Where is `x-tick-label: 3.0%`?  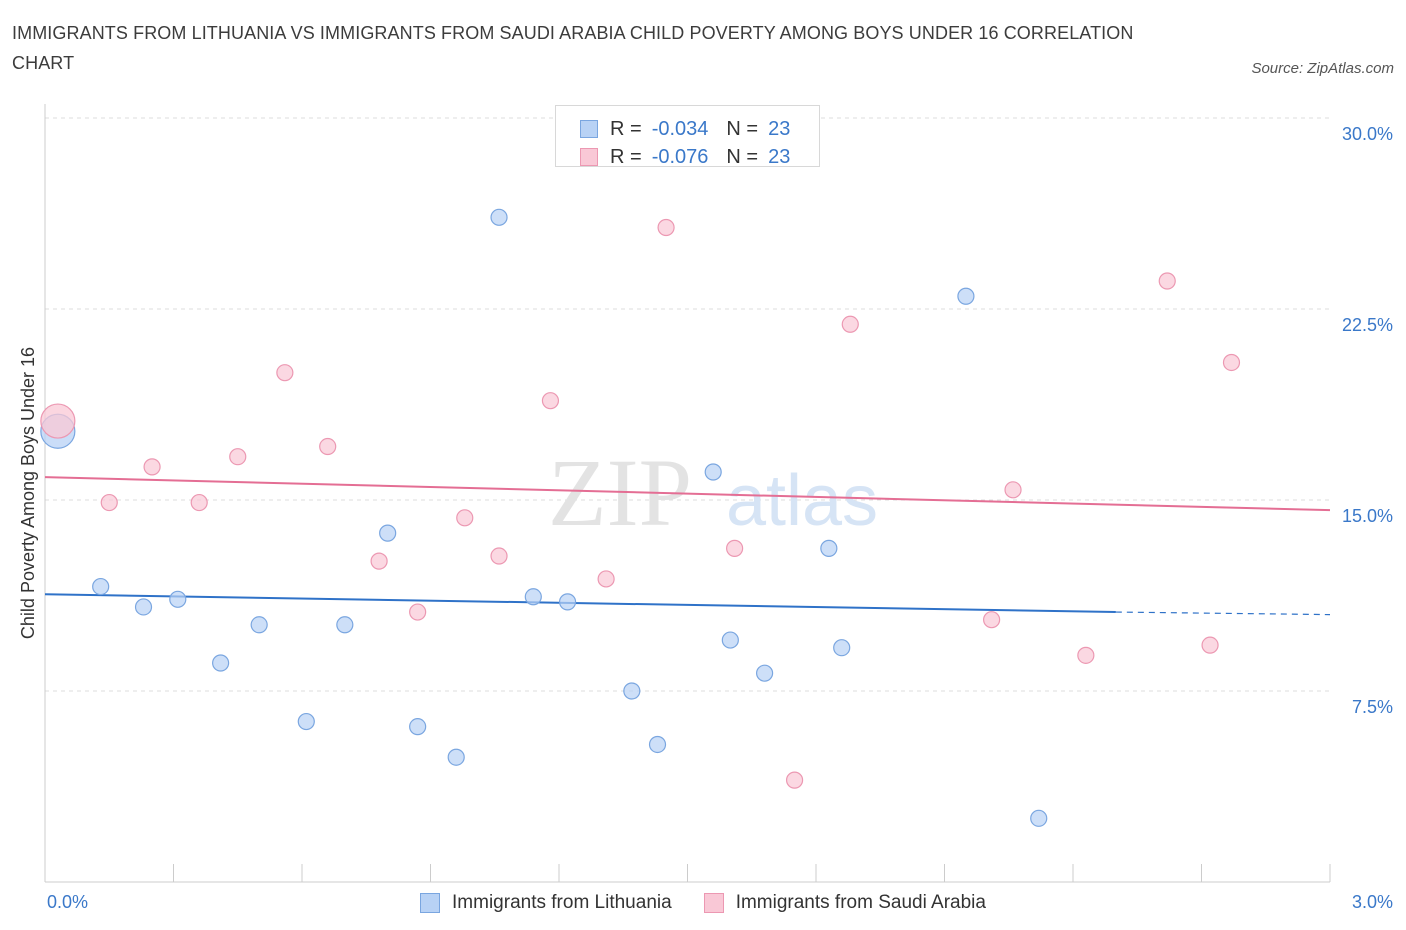
x-tick-label: 3.0% is located at coordinates (1372, 902).